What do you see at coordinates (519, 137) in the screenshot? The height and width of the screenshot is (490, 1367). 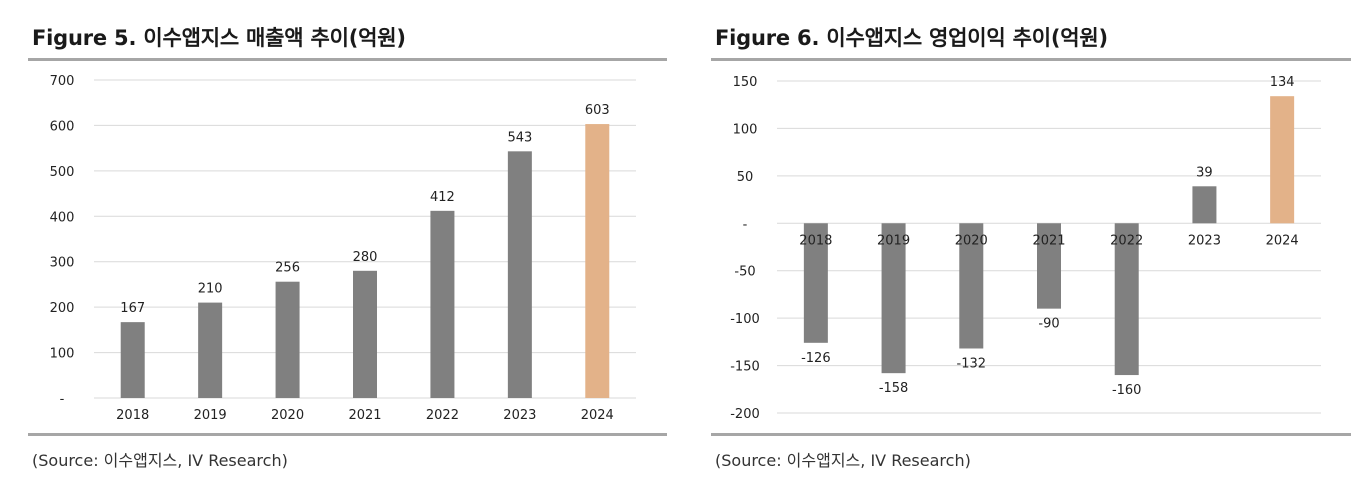 I see `data-label: 543` at bounding box center [519, 137].